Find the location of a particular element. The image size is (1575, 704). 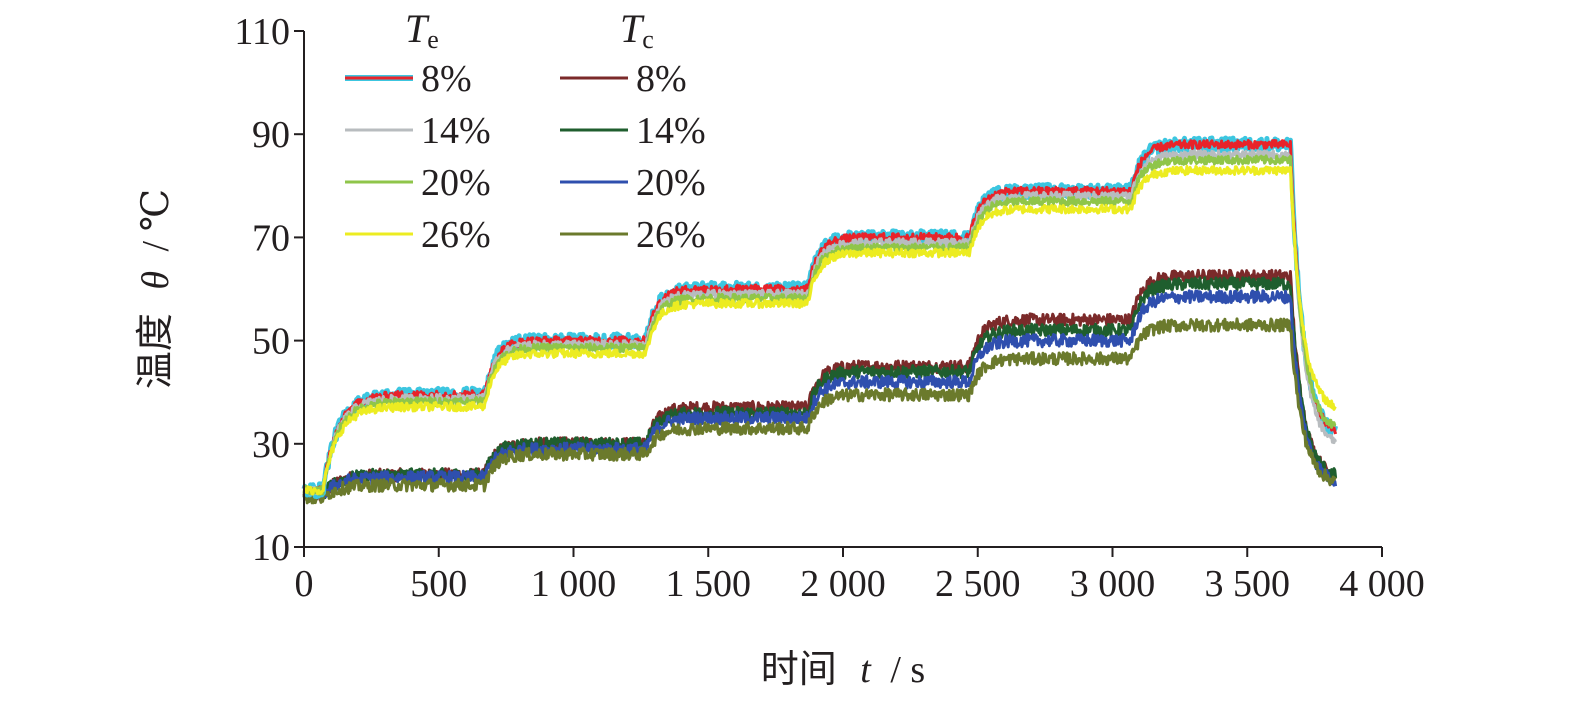

x-ticks: 0 500 1 000 1 500 2 000 2 500 3 000 3 500 4 000 is located at coordinates (860, 576).